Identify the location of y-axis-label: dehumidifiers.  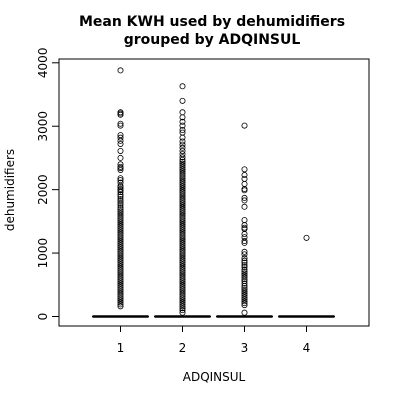
(10, 190).